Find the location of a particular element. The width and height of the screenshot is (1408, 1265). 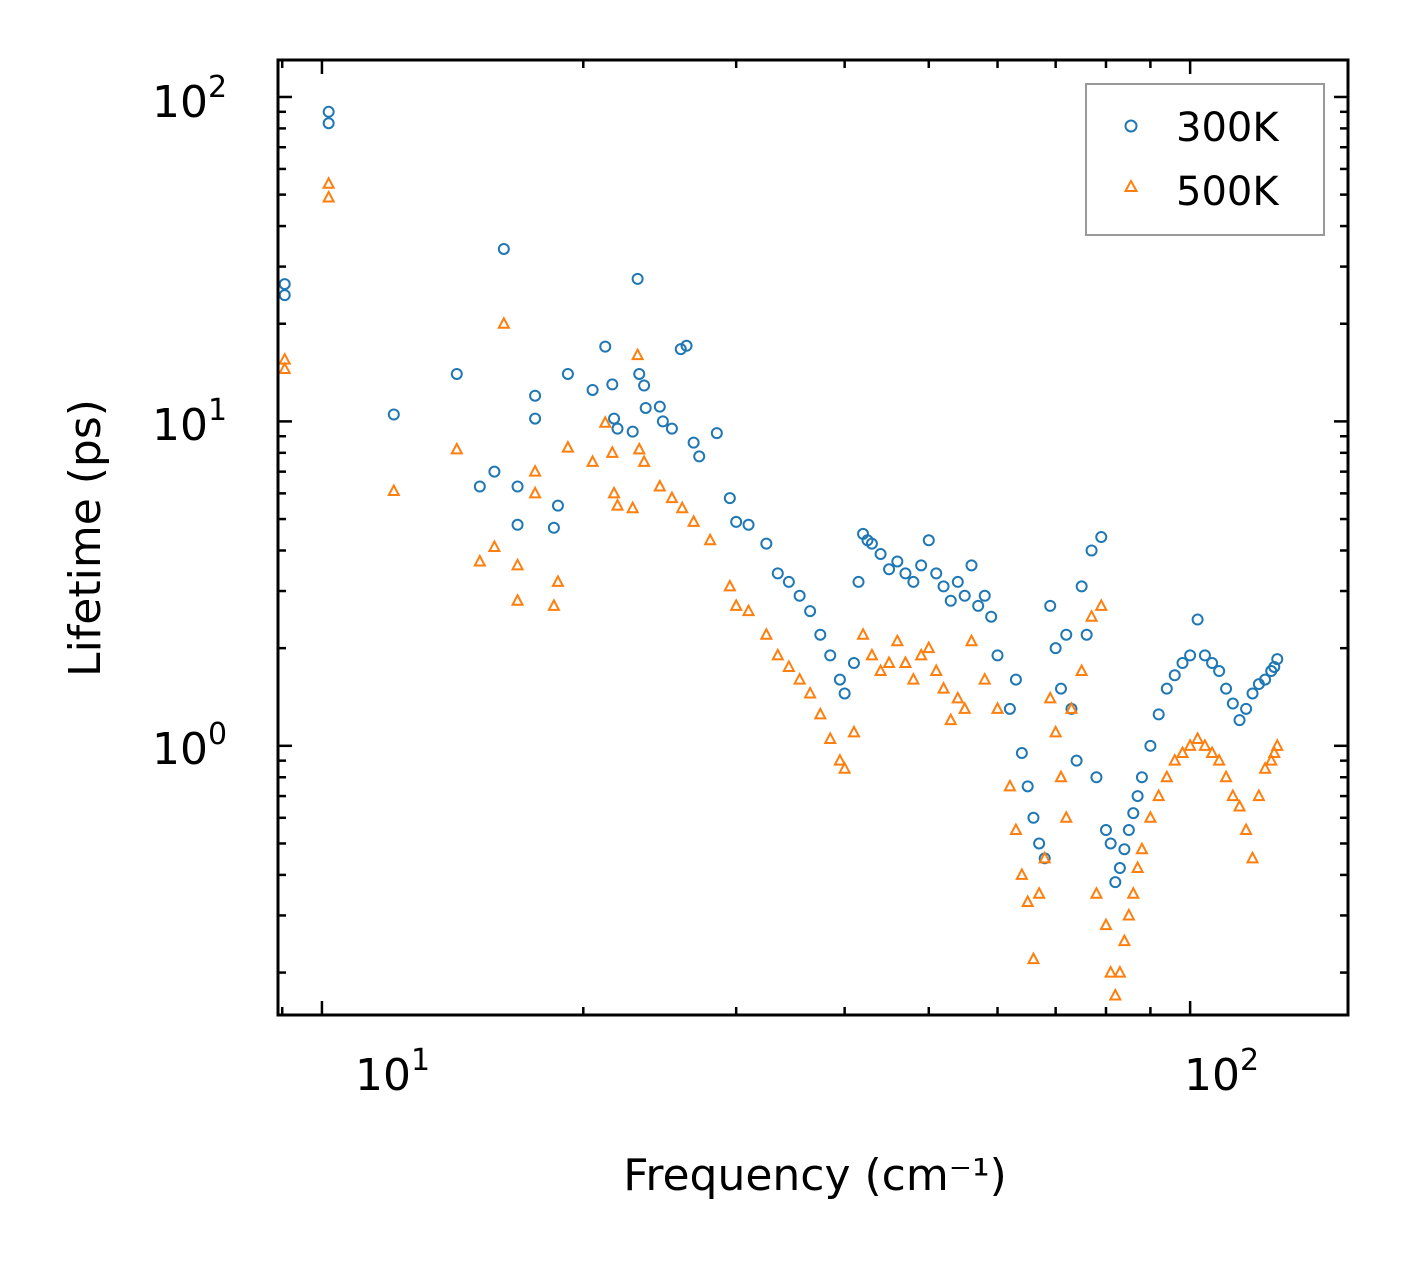

legend: 300K 500K is located at coordinates (1205, 159).